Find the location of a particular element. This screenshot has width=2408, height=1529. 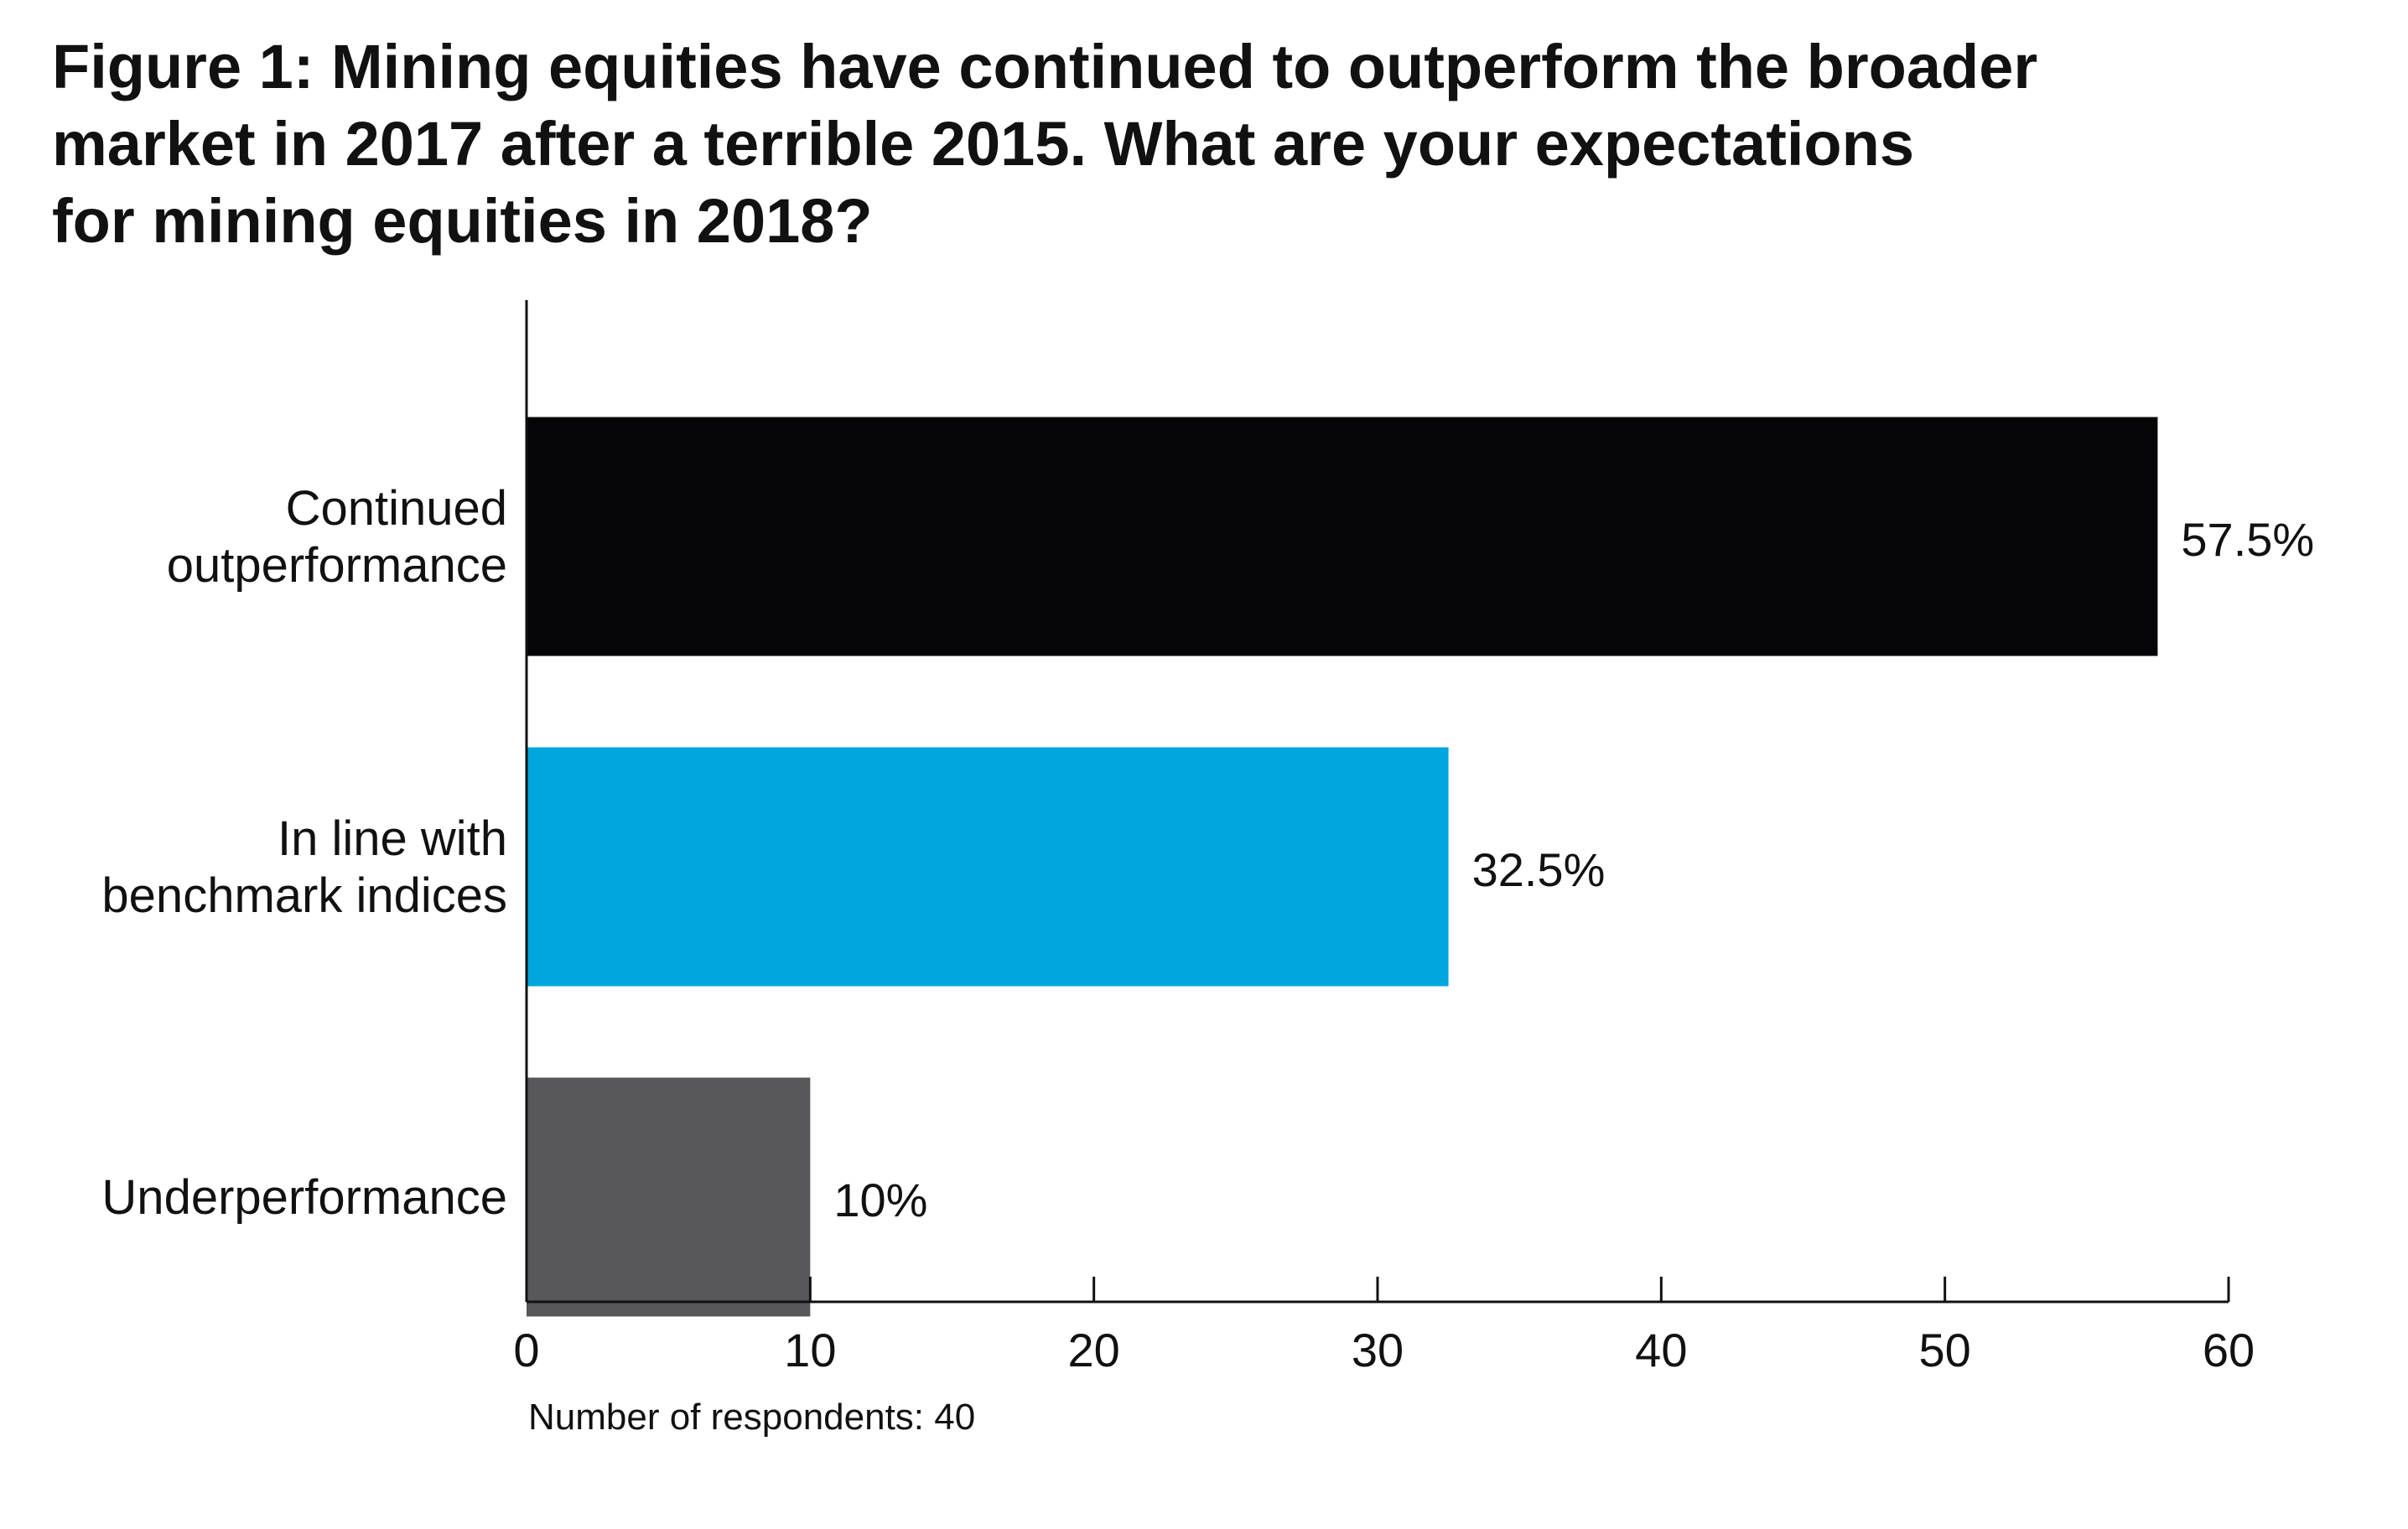

x-tick-label-50: 50 is located at coordinates (1945, 1350).